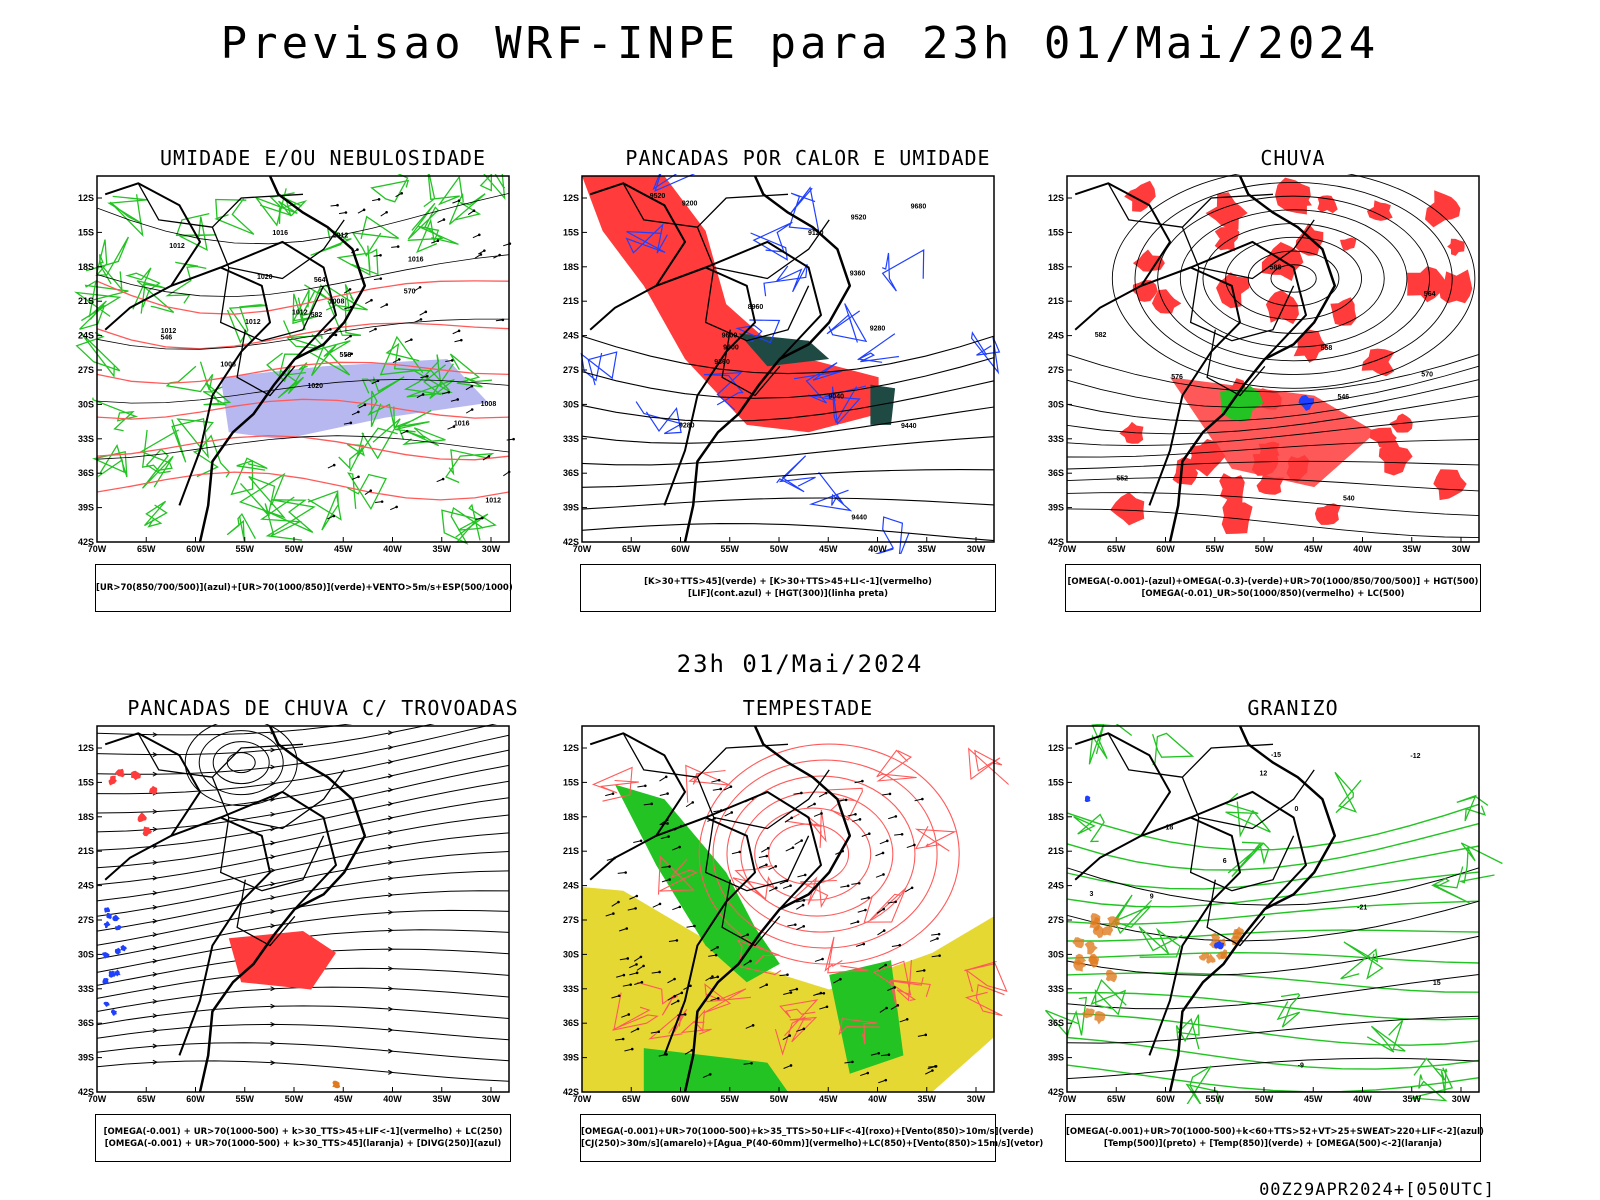 The height and width of the screenshot is (1200, 1600). Describe the element at coordinates (722, 362) in the screenshot. I see `contour-label: 9360` at that location.